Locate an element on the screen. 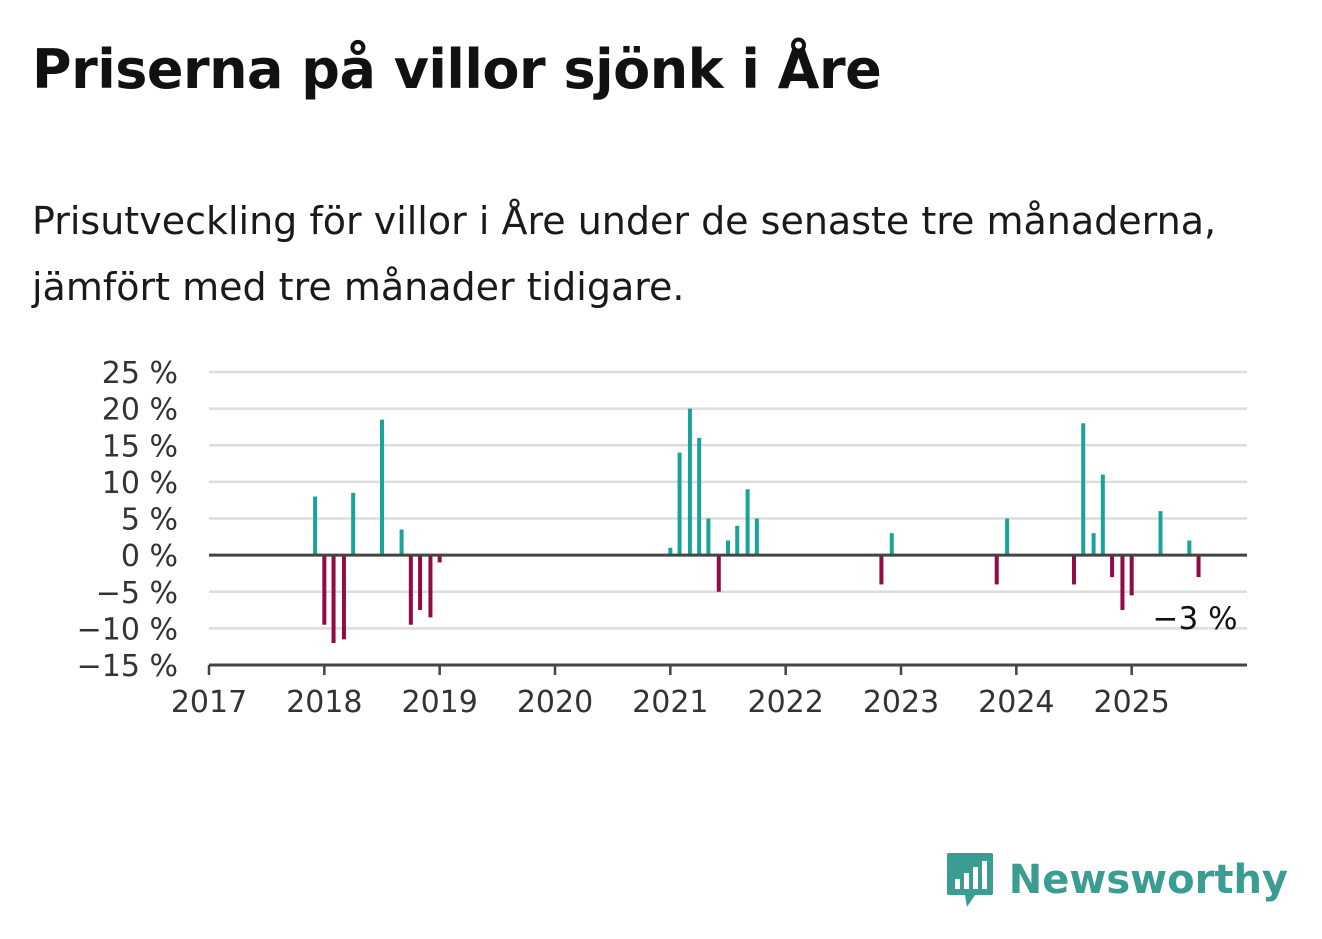 The height and width of the screenshot is (939, 1322). x-tick-label: 2023 is located at coordinates (901, 702).